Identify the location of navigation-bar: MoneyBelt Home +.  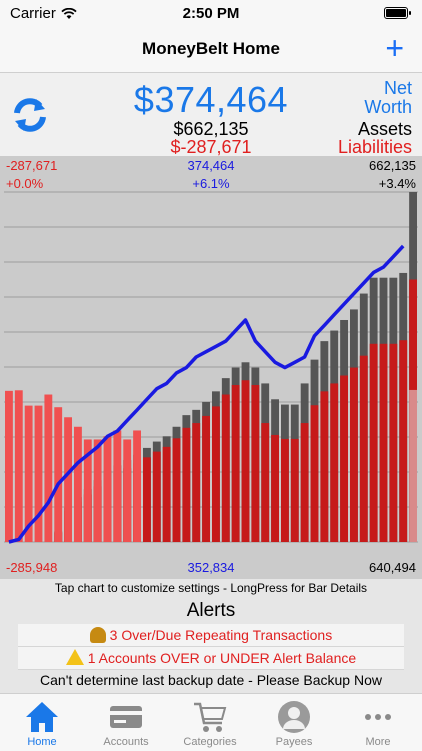
(211, 50).